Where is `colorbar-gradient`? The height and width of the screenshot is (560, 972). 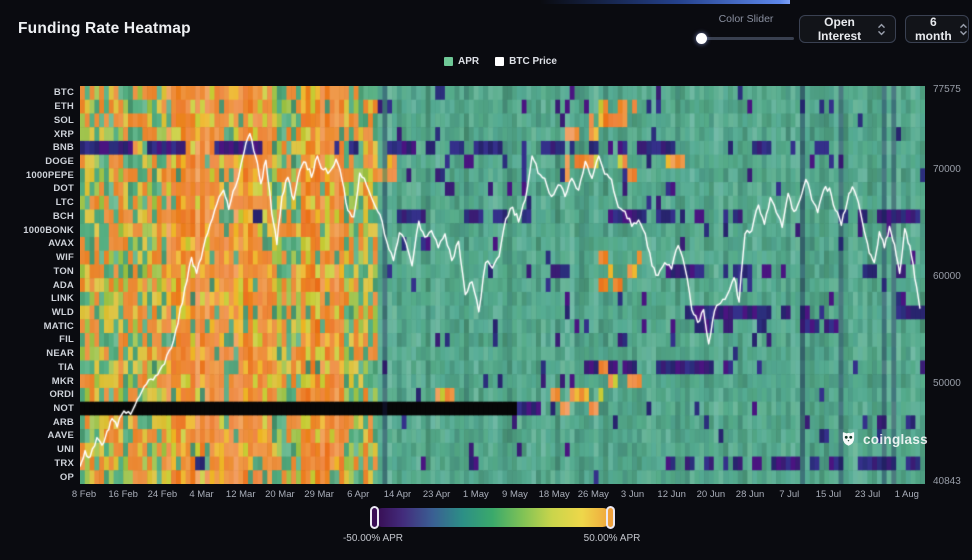
colorbar-gradient is located at coordinates (492, 517).